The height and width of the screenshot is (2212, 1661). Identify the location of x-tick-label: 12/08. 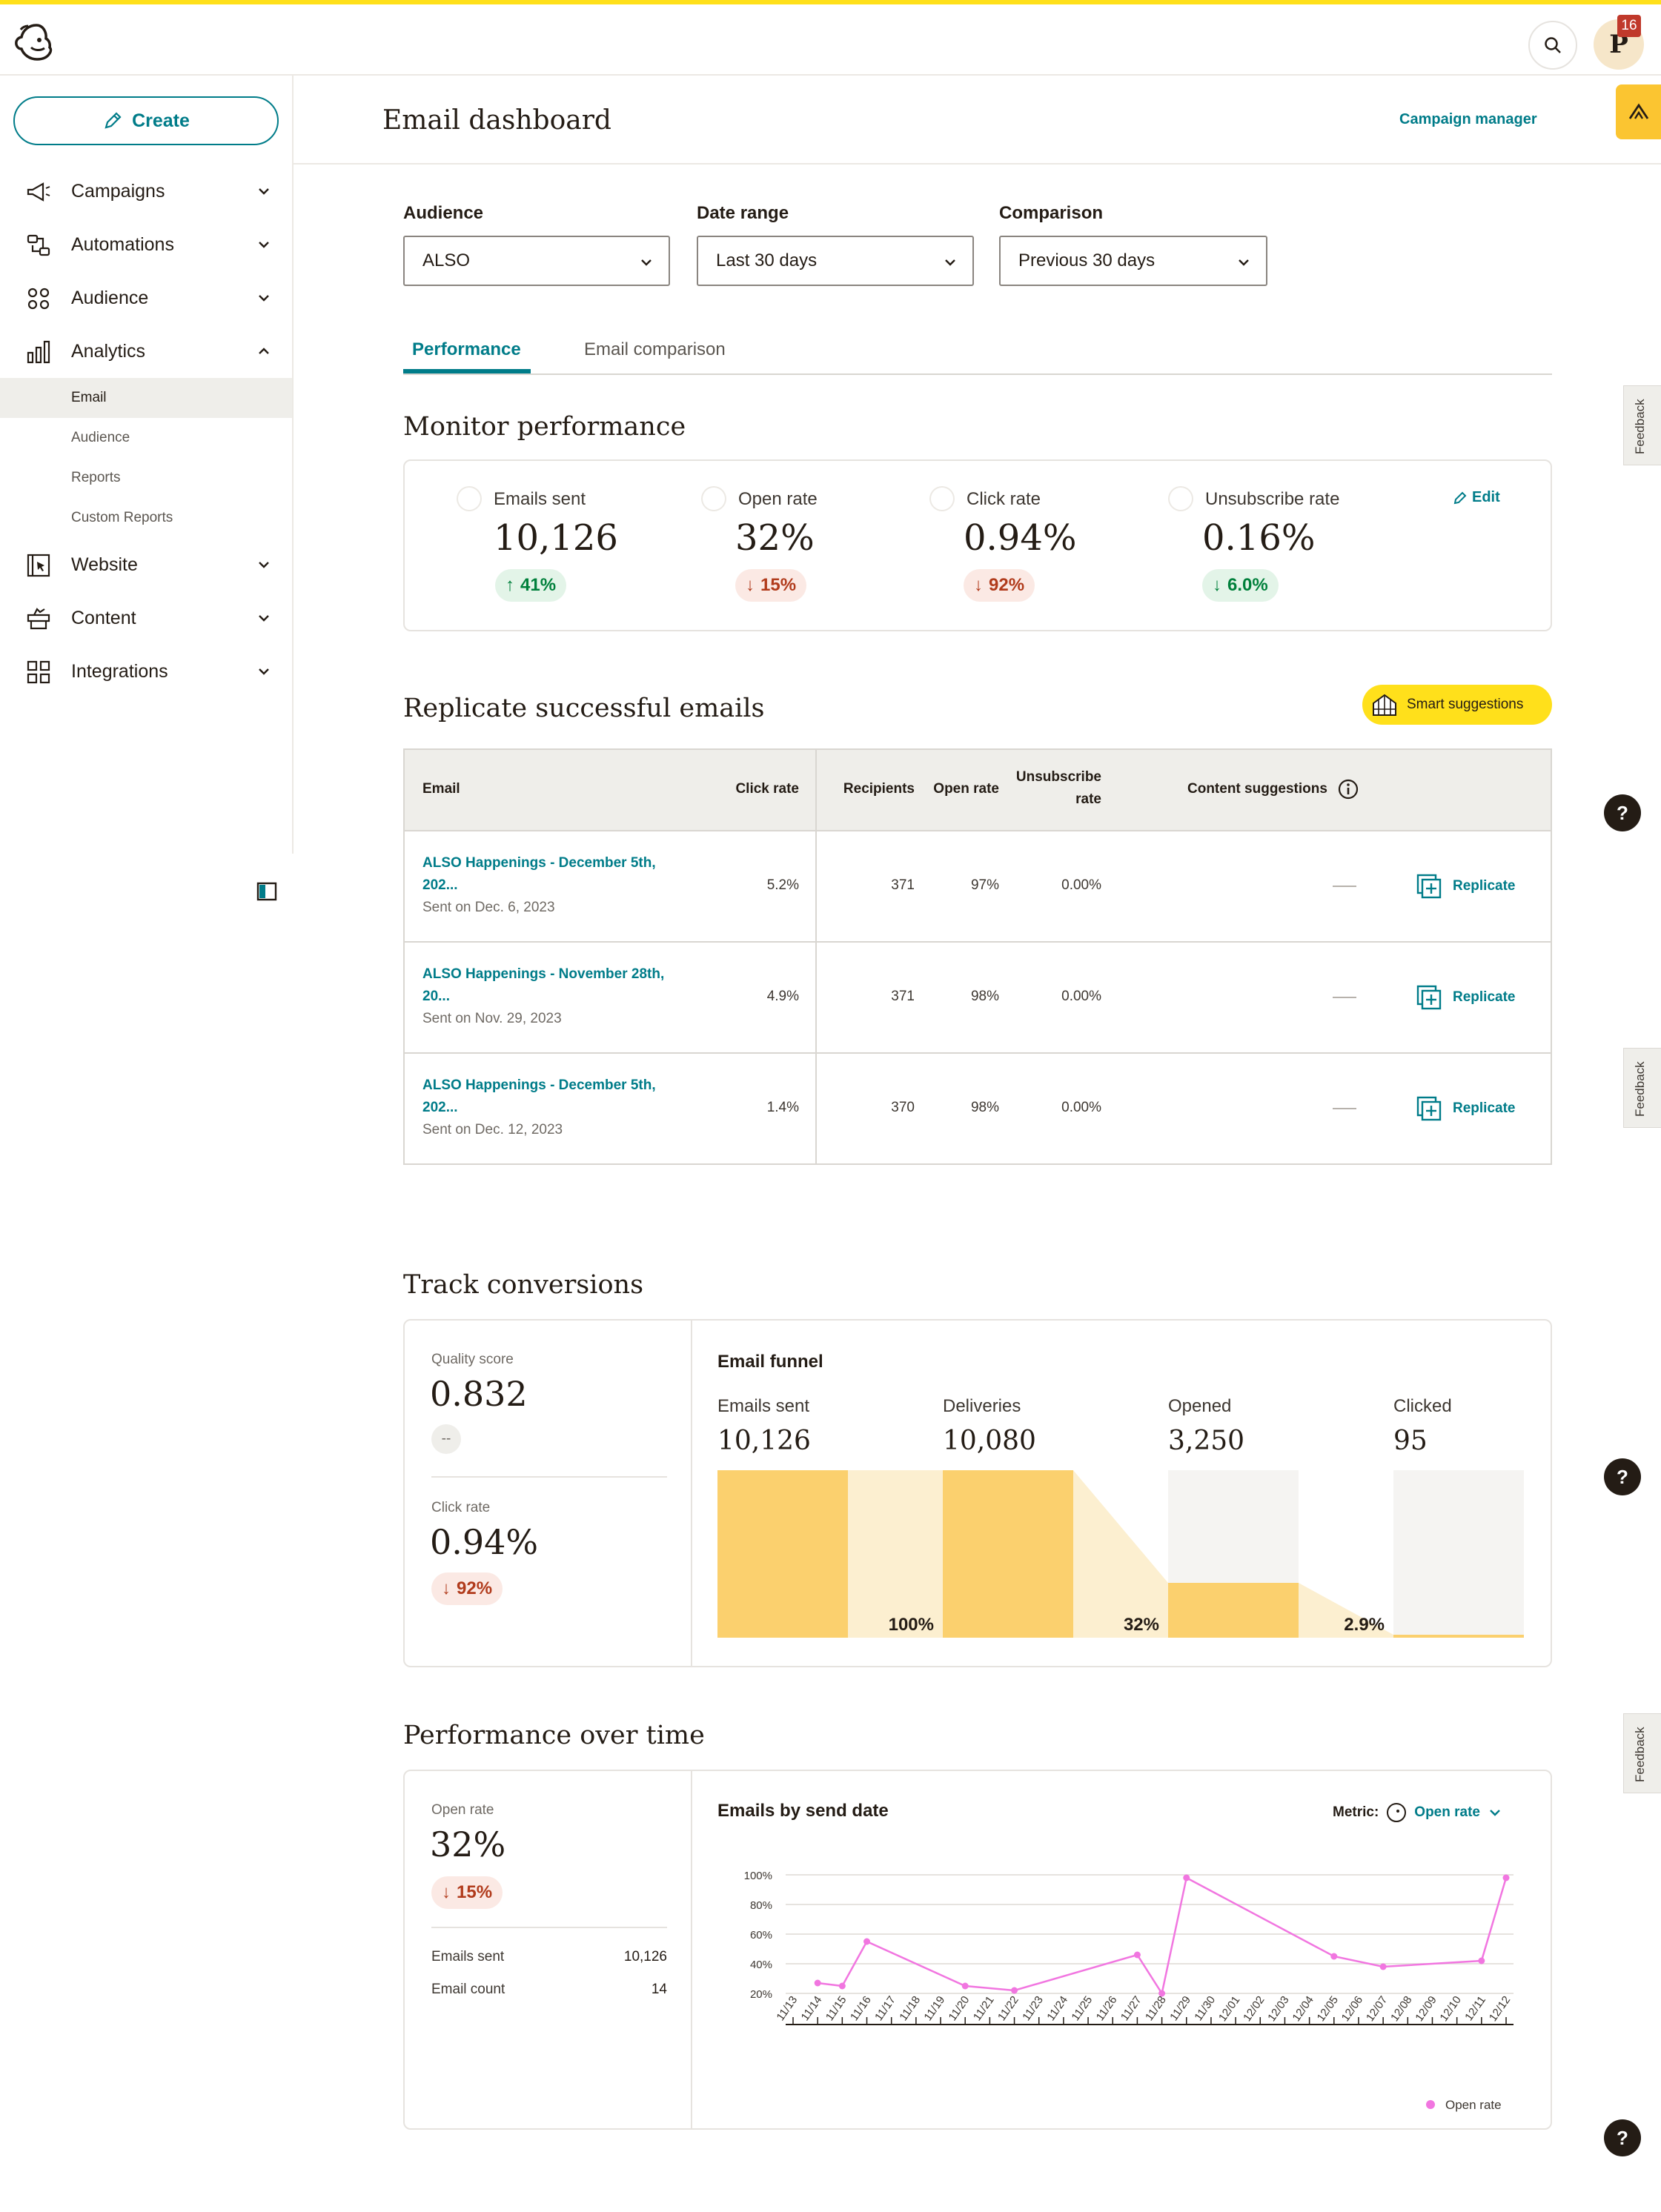
(1401, 2010).